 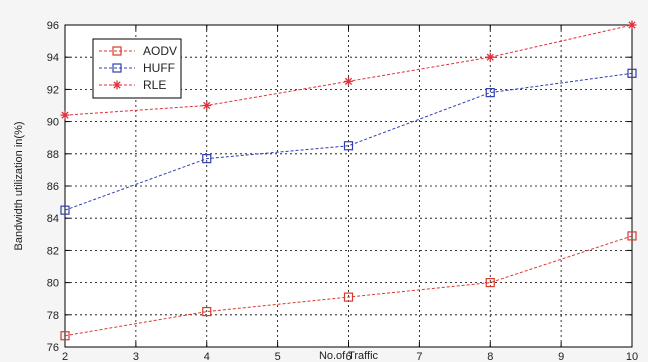 I want to click on legend: AODV HUFF RLE, so click(x=137, y=68).